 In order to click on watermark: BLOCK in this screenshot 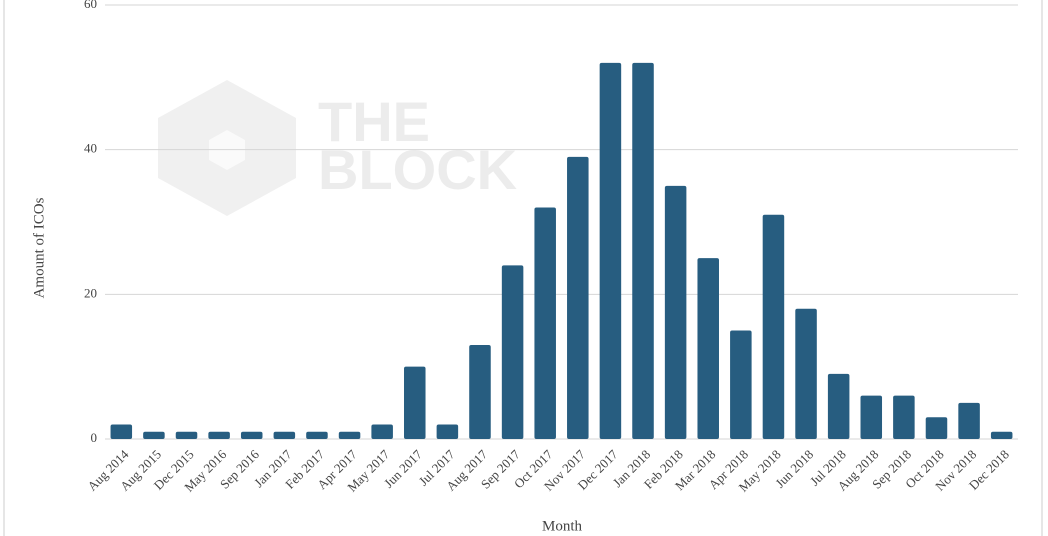, I will do `click(417, 169)`.